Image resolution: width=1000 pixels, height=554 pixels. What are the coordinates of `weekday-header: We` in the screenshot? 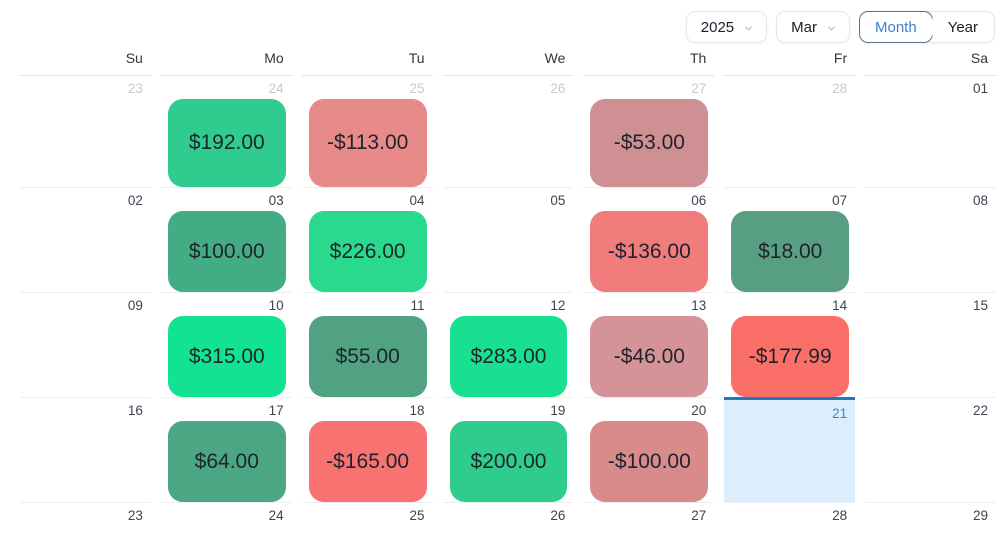 It's located at (508, 63).